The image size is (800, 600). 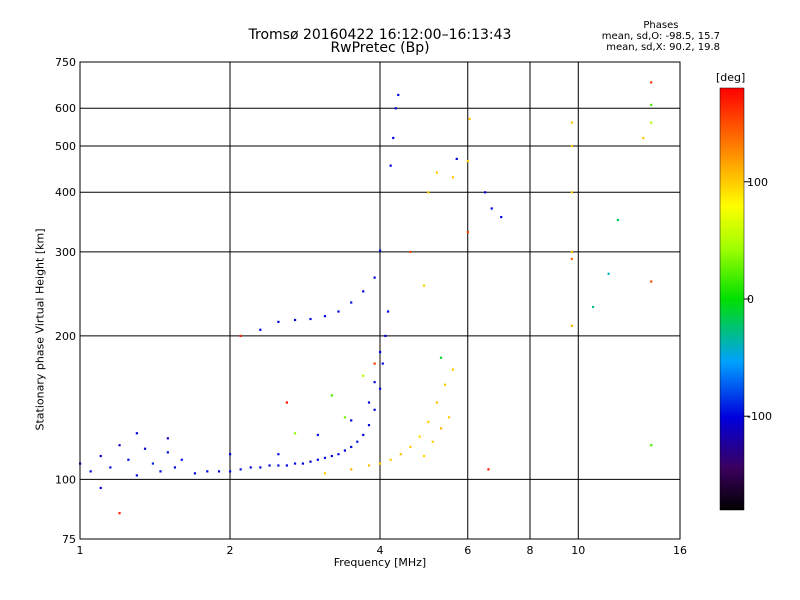 I want to click on y-tick-label: 100, so click(x=65, y=479).